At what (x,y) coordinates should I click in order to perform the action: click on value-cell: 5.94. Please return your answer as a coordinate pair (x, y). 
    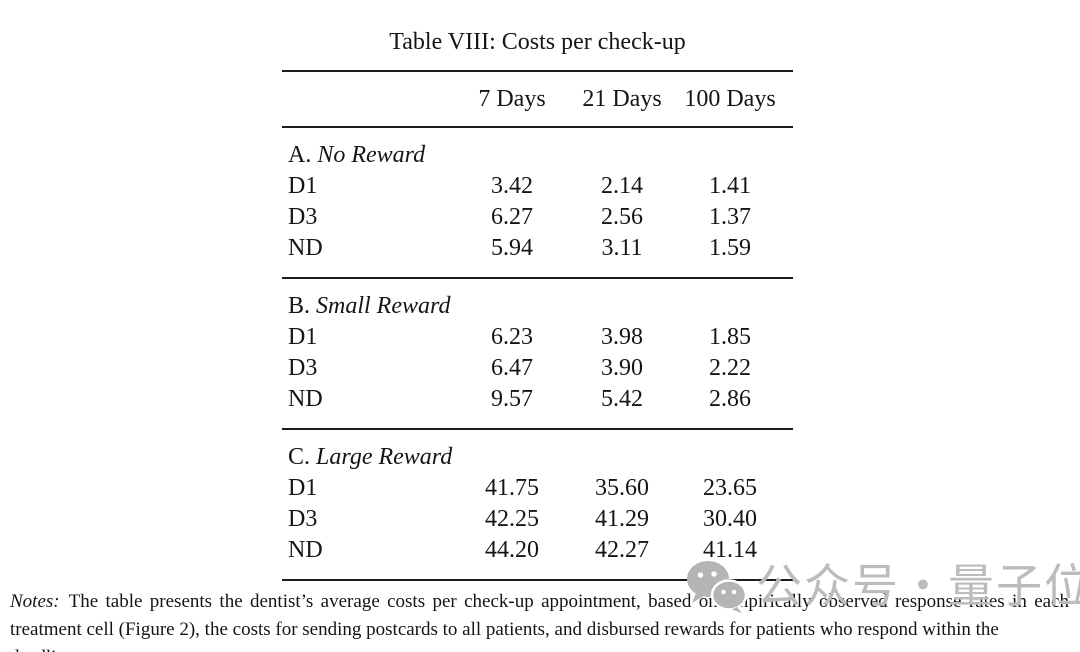
    Looking at the image, I should click on (512, 248).